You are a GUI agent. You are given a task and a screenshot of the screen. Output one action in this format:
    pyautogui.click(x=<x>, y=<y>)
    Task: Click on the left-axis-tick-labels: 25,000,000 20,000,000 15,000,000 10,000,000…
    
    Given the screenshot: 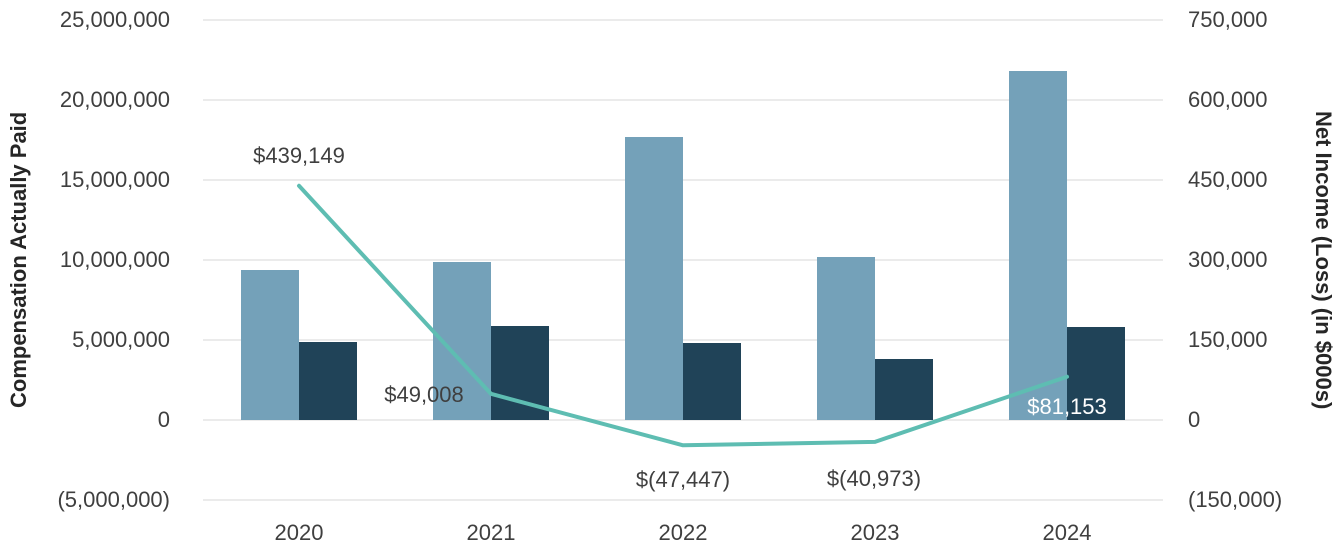 What is the action you would take?
    pyautogui.click(x=86, y=260)
    